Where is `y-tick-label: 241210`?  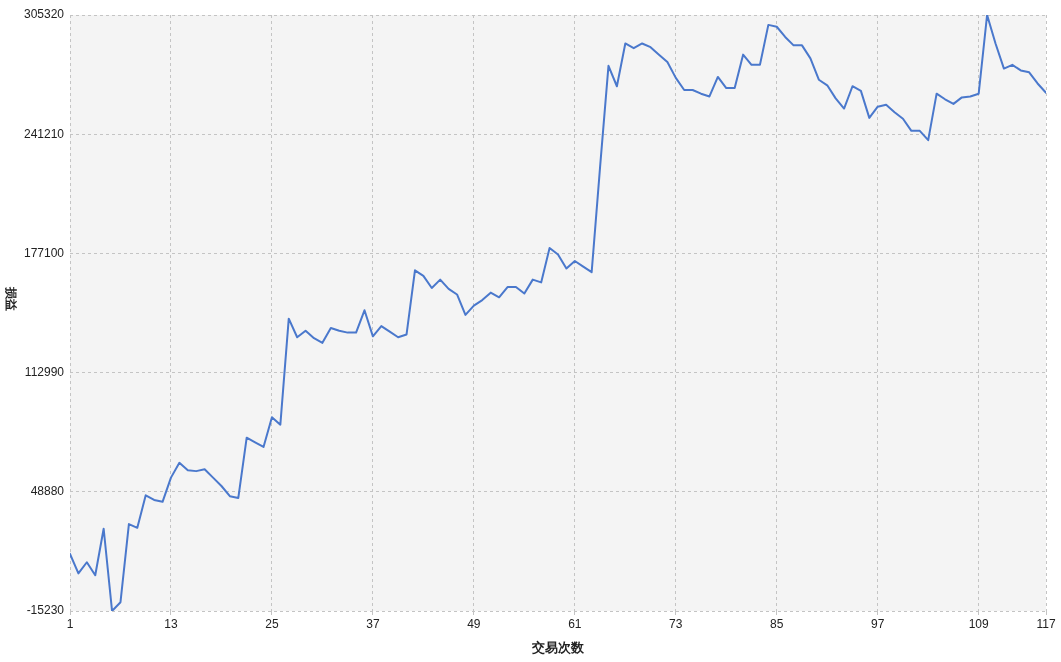 y-tick-label: 241210 is located at coordinates (44, 133).